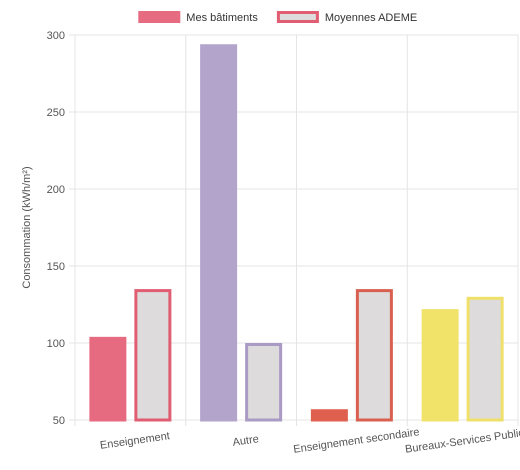 This screenshot has height=470, width=520. I want to click on y-axis: 50 100 150 200 250 300, so click(56, 228).